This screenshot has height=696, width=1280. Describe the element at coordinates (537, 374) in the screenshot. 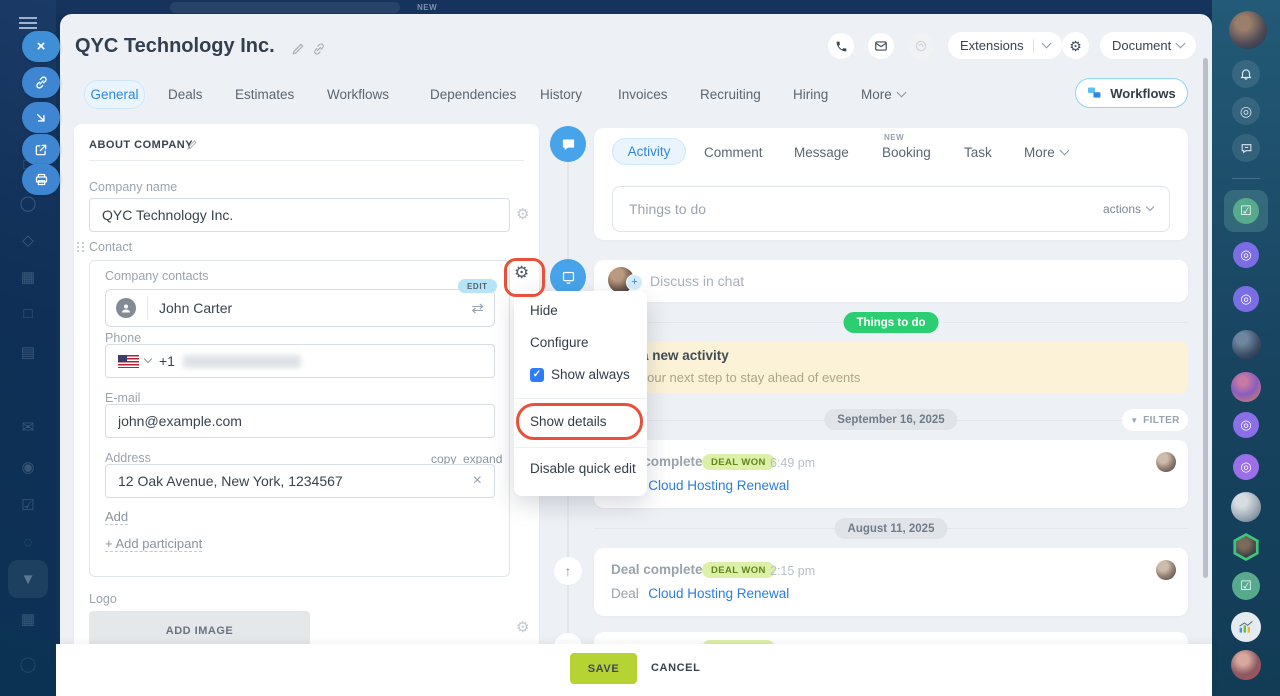

I see `checkbox-checked: ✓` at that location.